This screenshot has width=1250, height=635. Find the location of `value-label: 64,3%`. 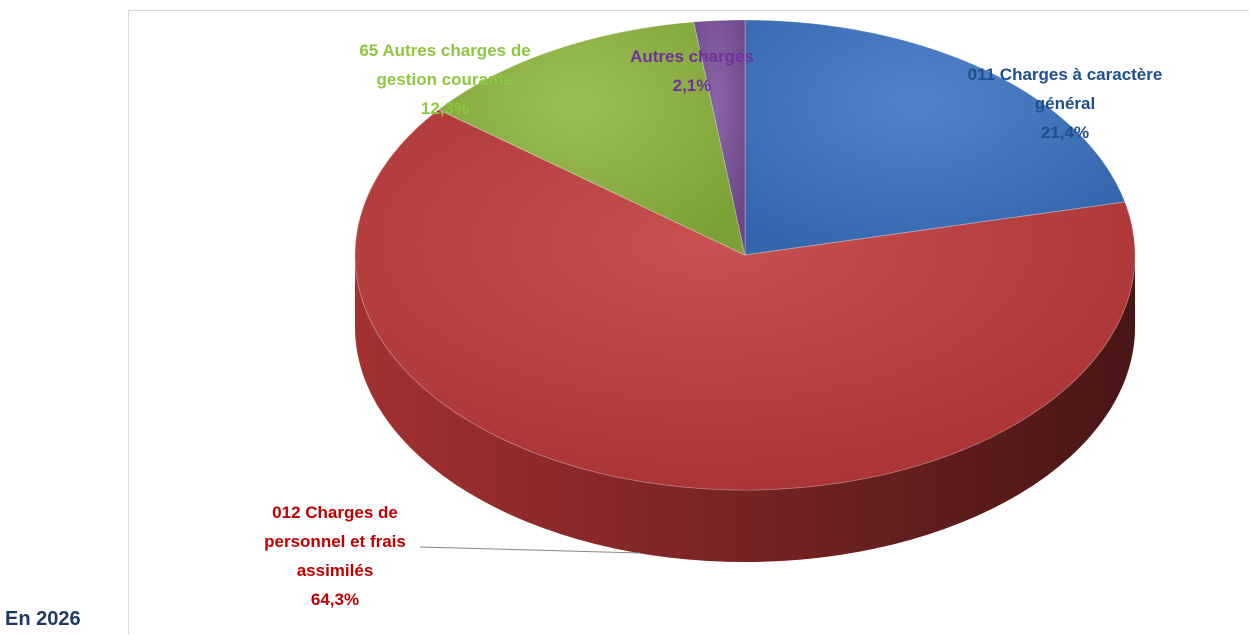

value-label: 64,3% is located at coordinates (335, 599).